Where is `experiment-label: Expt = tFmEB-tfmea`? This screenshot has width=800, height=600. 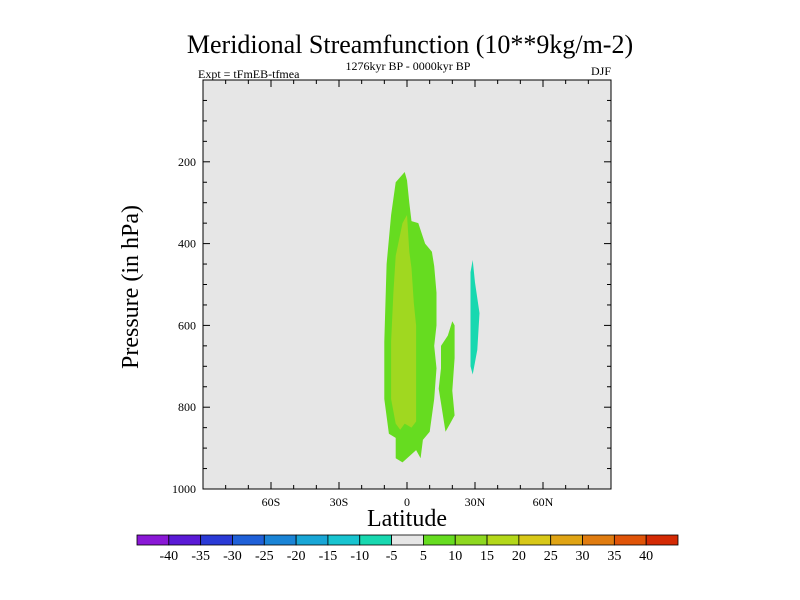
experiment-label: Expt = tFmEB-tfmea is located at coordinates (249, 74).